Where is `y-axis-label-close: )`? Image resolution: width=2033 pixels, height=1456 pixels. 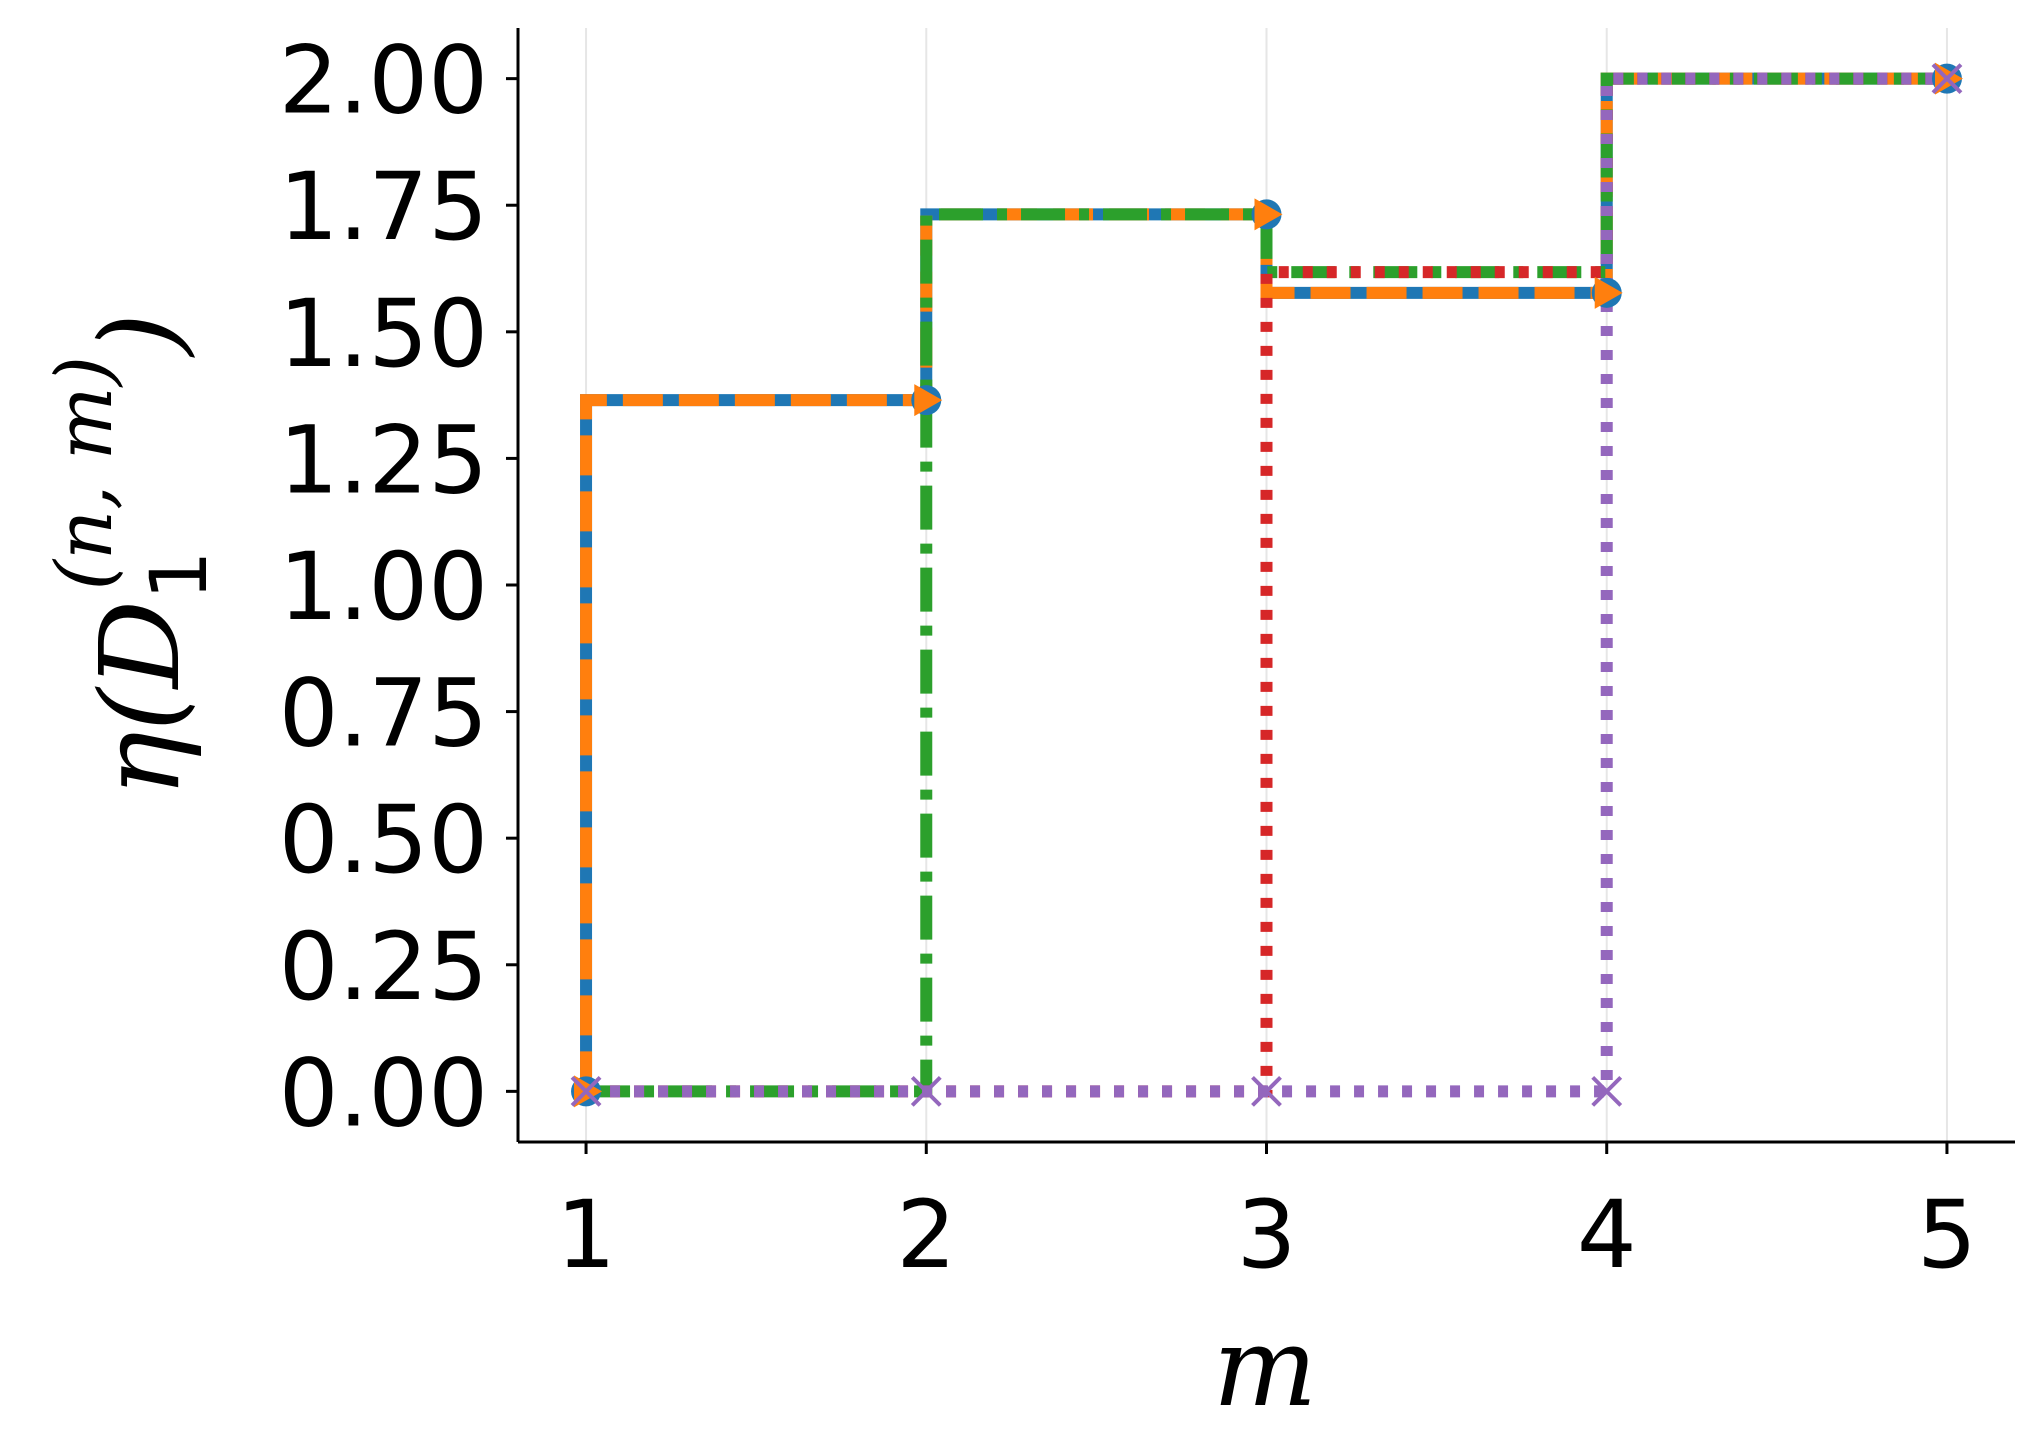
y-axis-label-close: ) is located at coordinates (140, 335).